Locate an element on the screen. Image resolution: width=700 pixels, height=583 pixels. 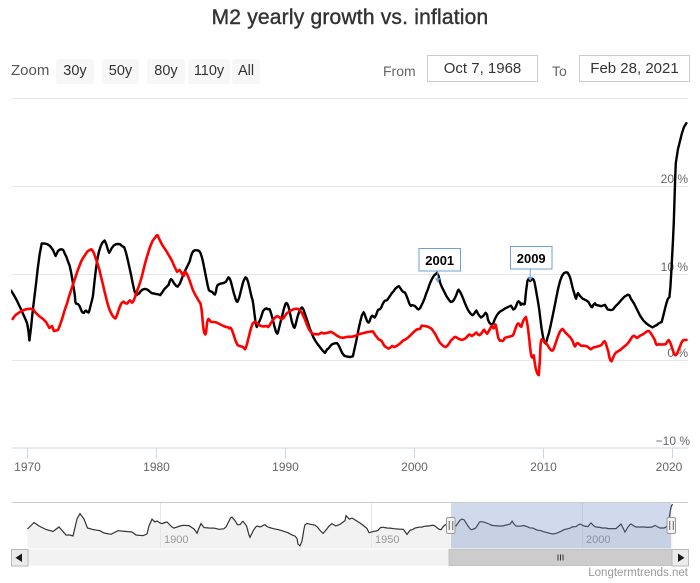
svg-text: 10 % is located at coordinates (675, 267).